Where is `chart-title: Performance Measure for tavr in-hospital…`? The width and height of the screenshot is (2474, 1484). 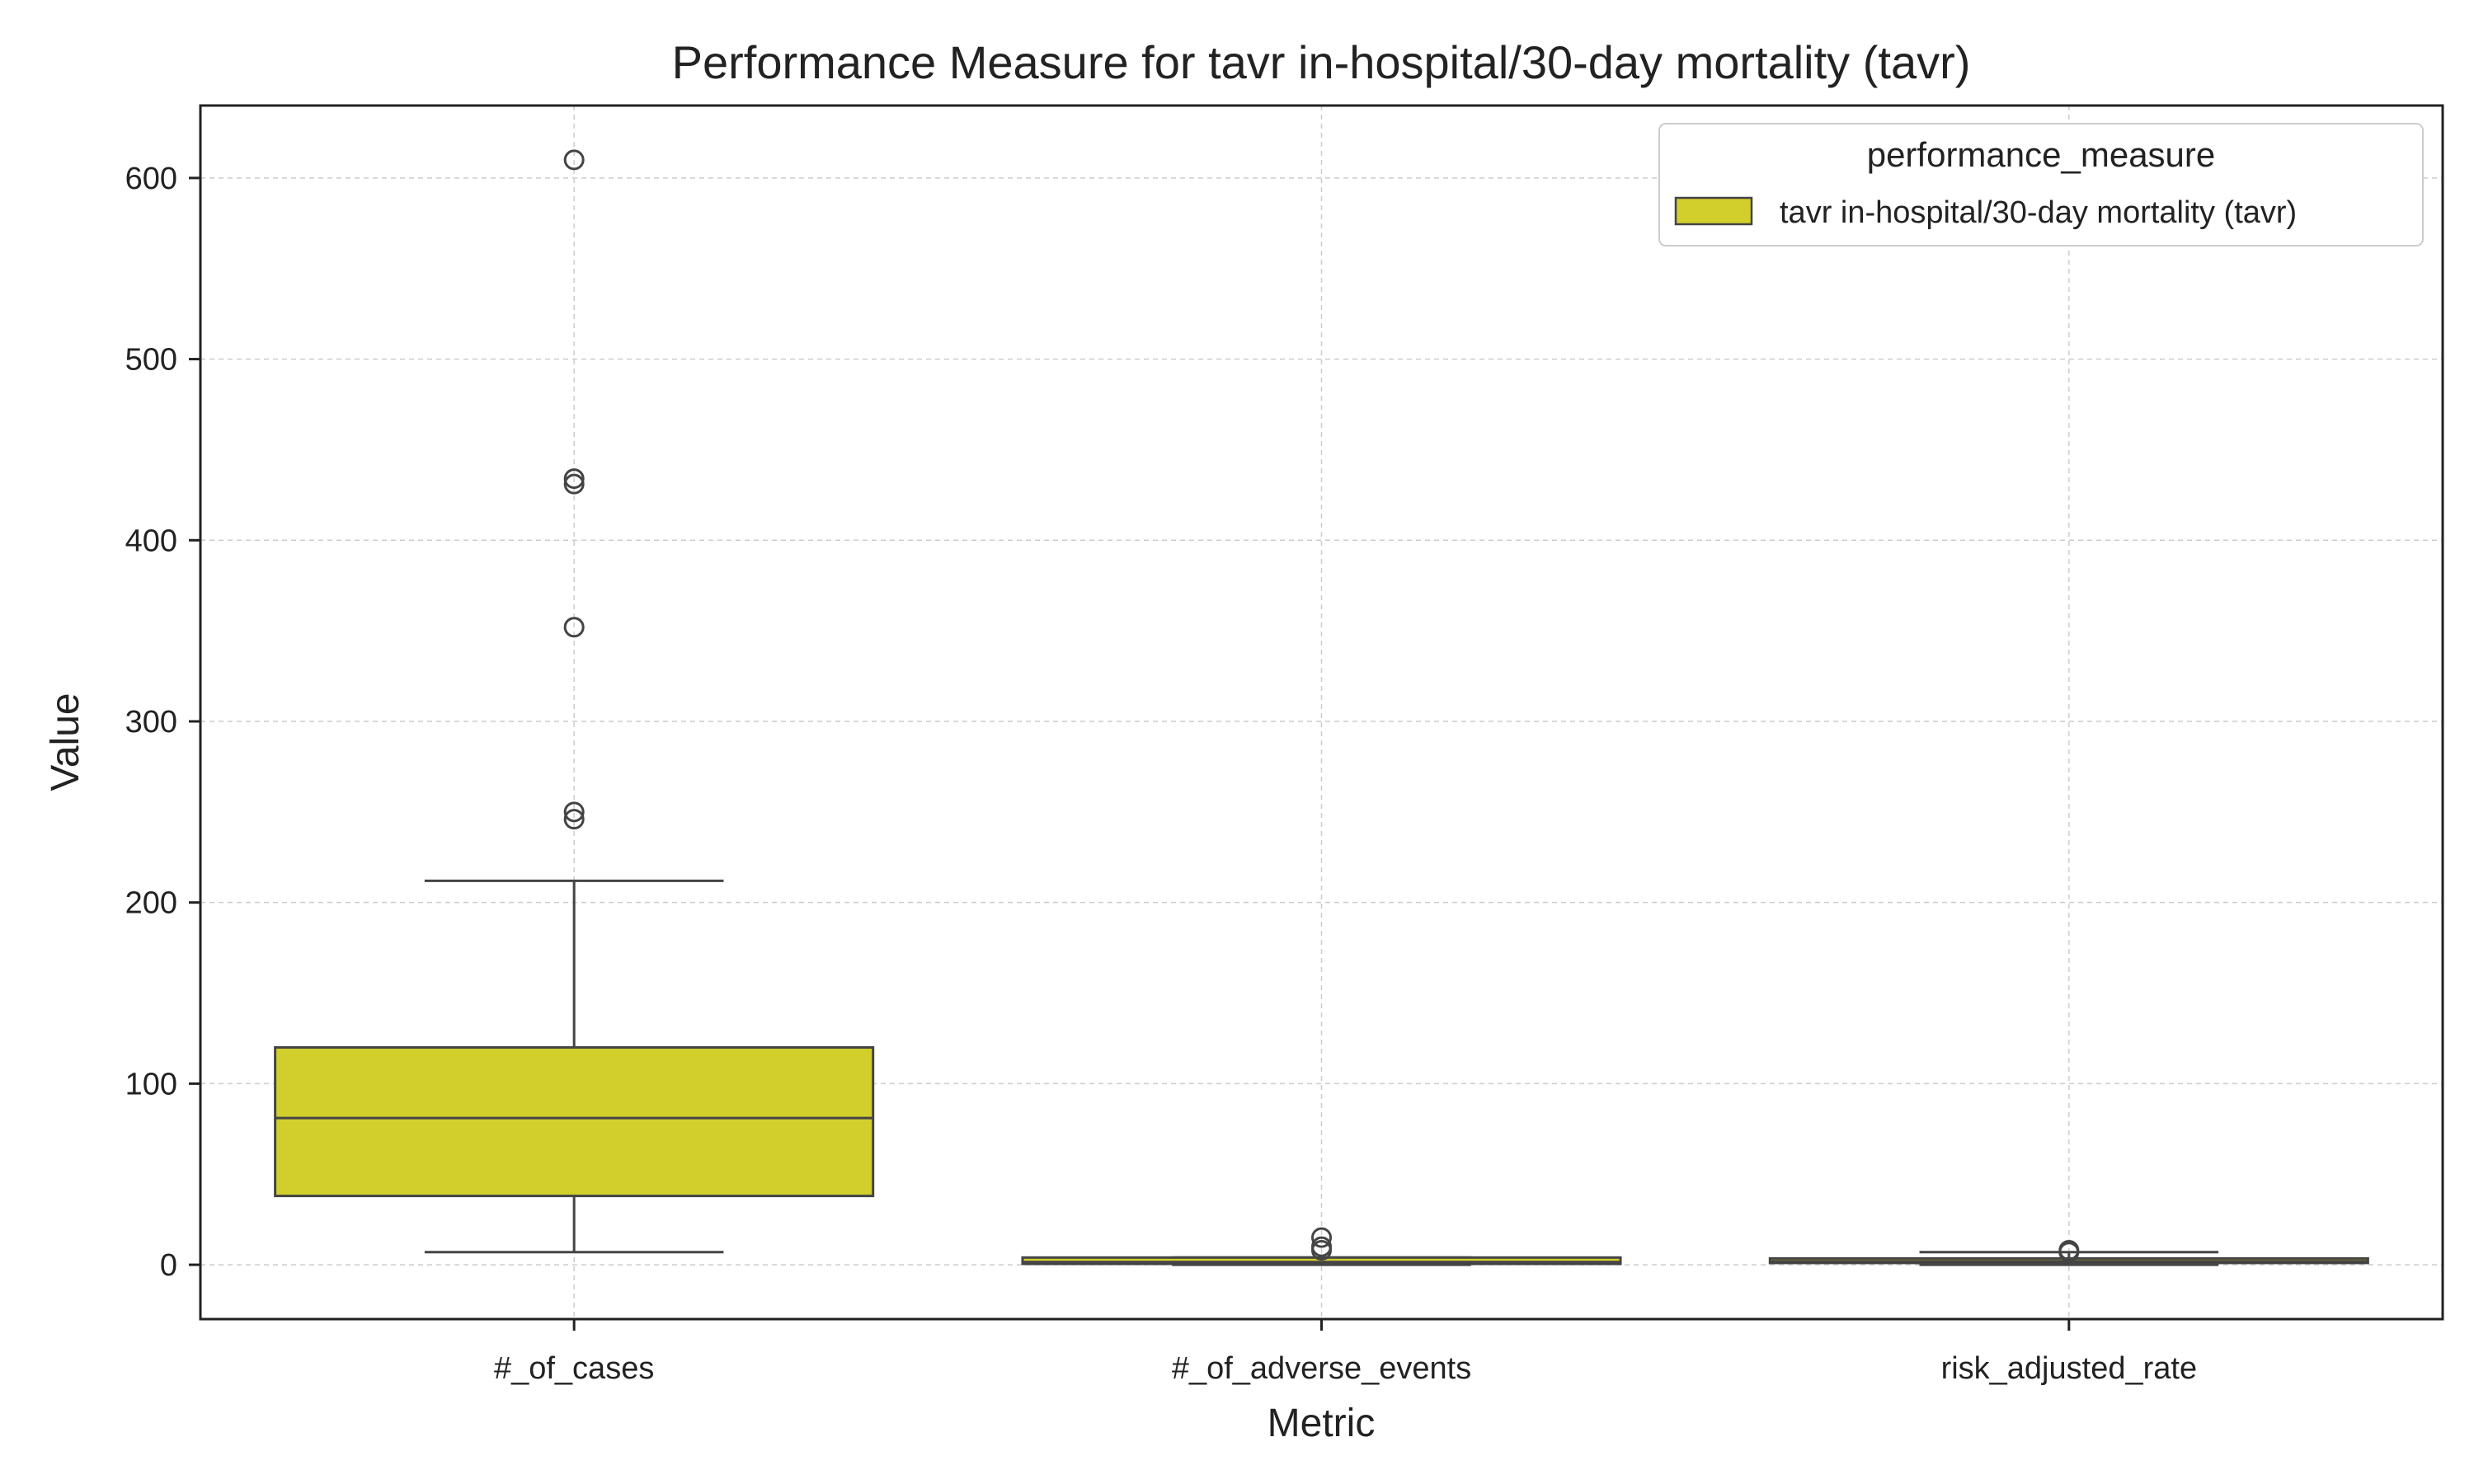 chart-title: Performance Measure for tavr in-hospital… is located at coordinates (1321, 62).